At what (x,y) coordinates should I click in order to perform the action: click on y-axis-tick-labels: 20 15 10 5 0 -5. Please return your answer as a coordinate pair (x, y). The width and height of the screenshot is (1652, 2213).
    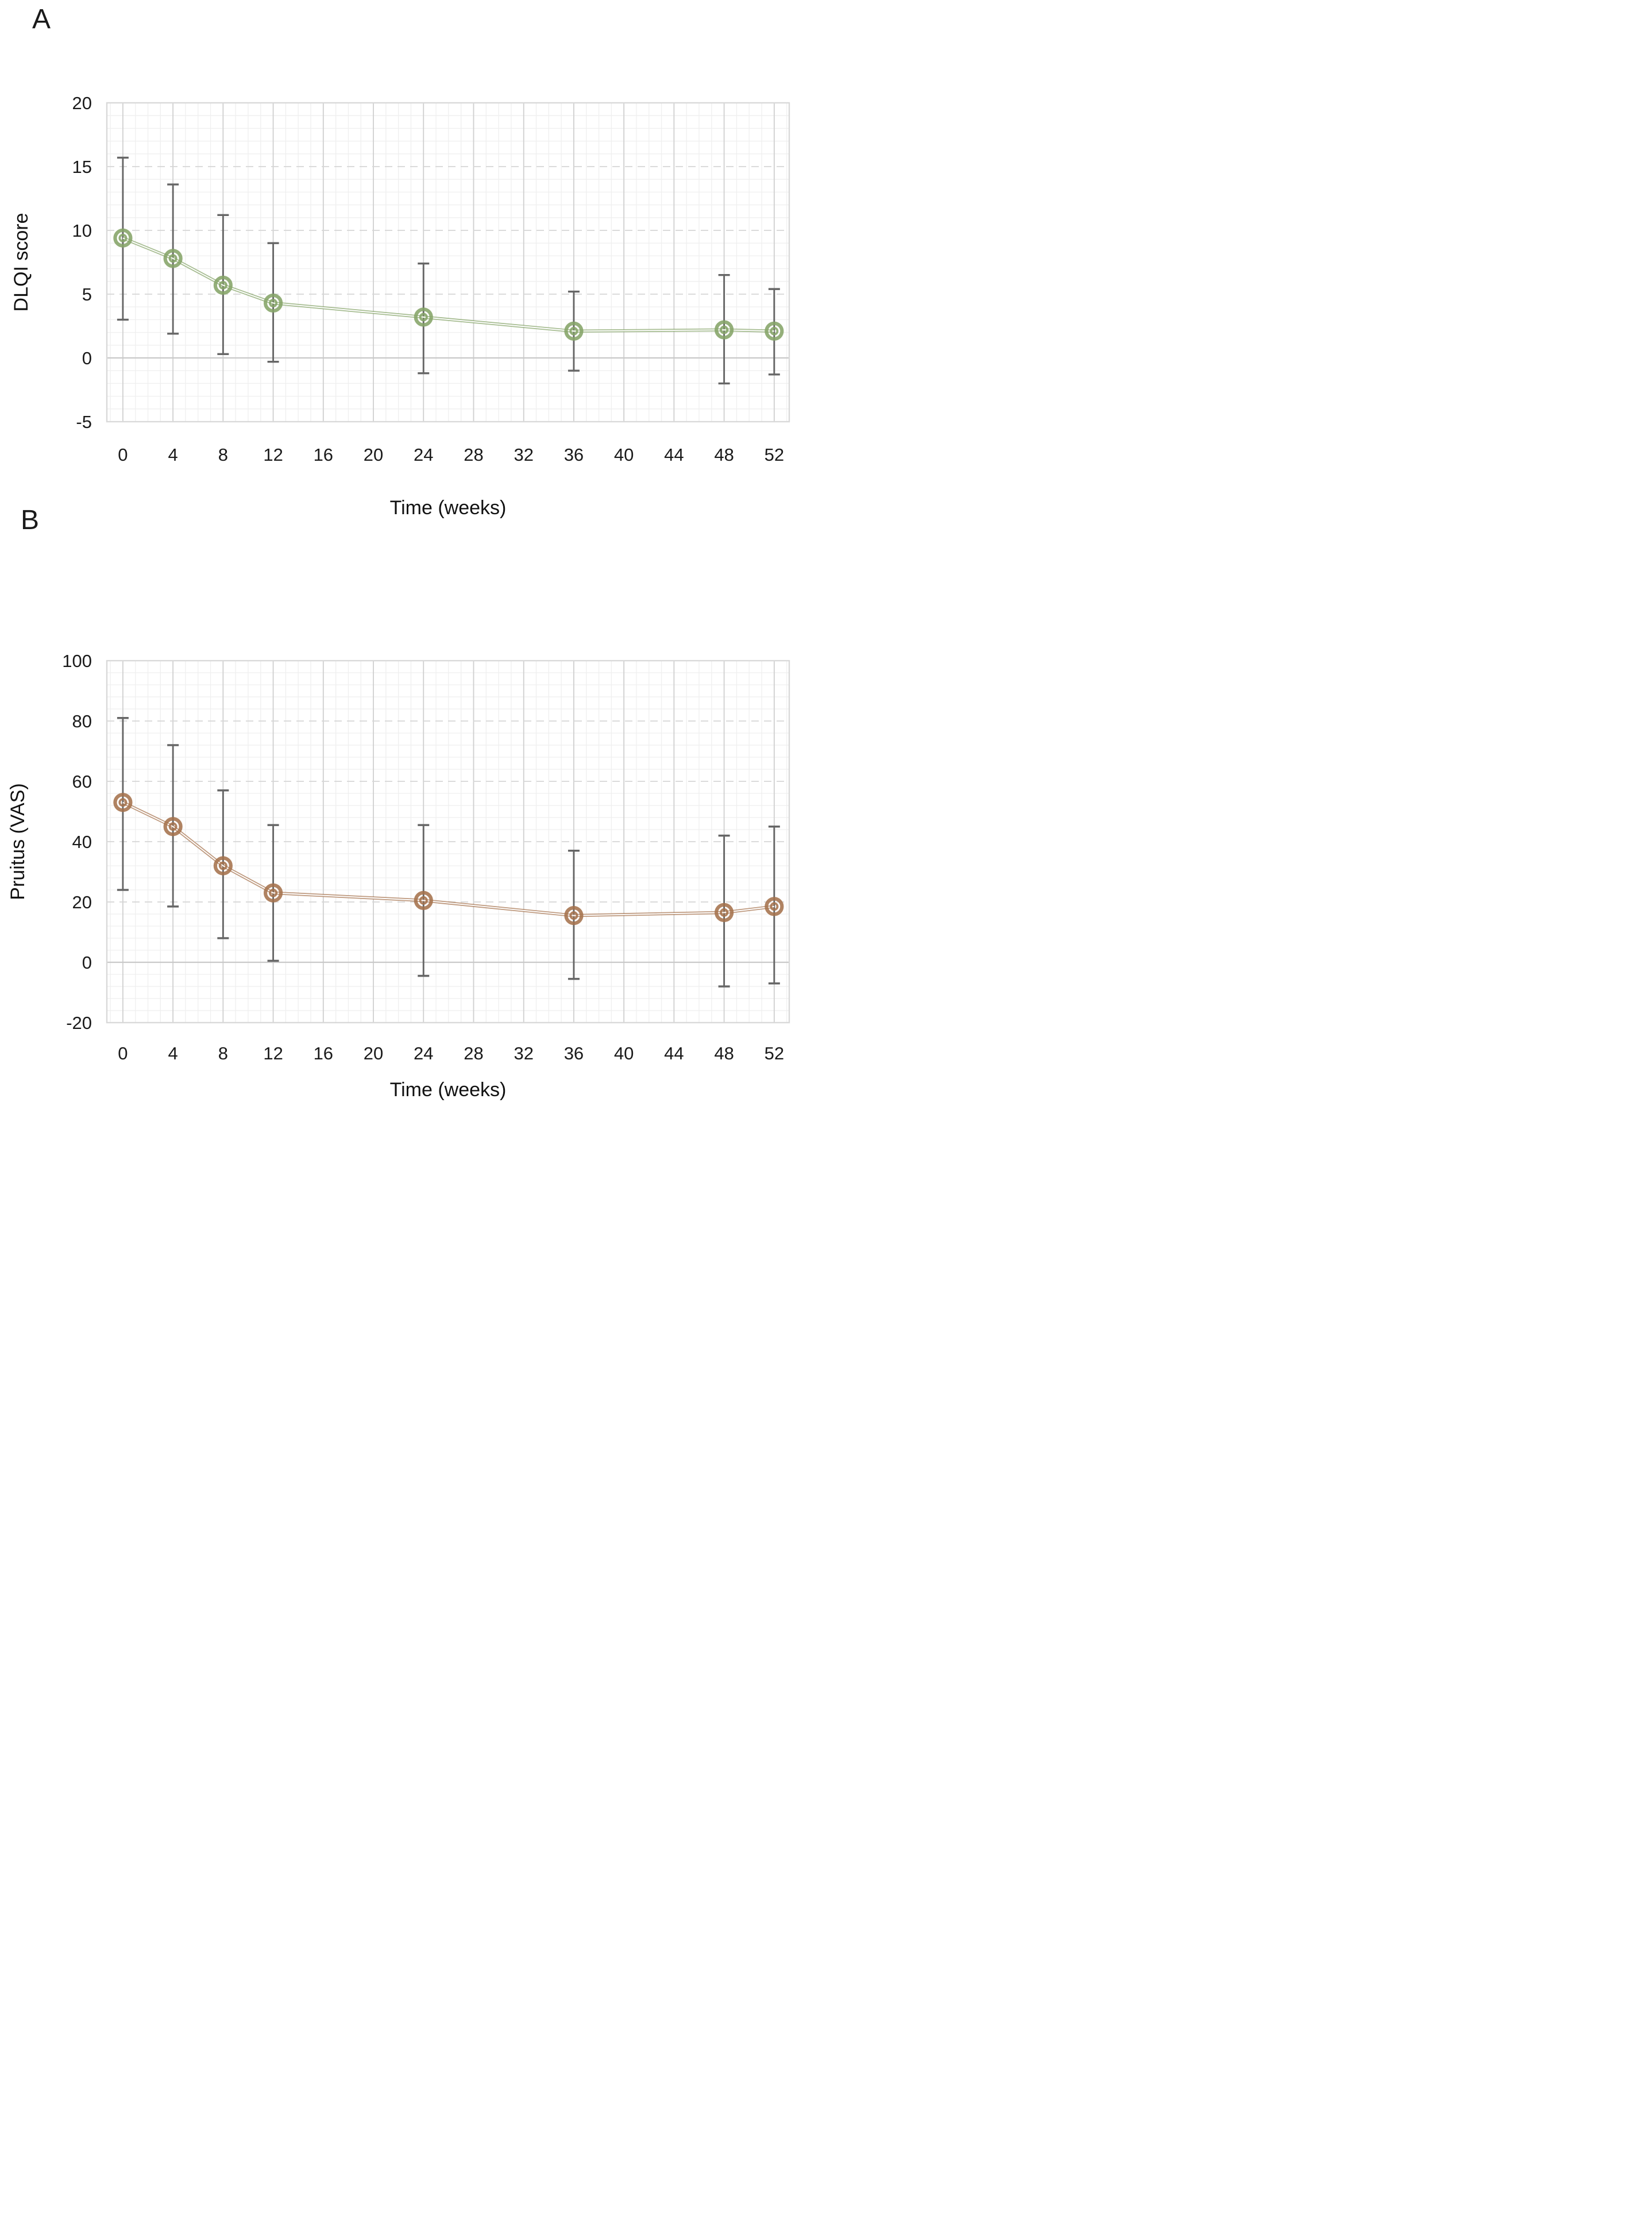
    Looking at the image, I should click on (82, 262).